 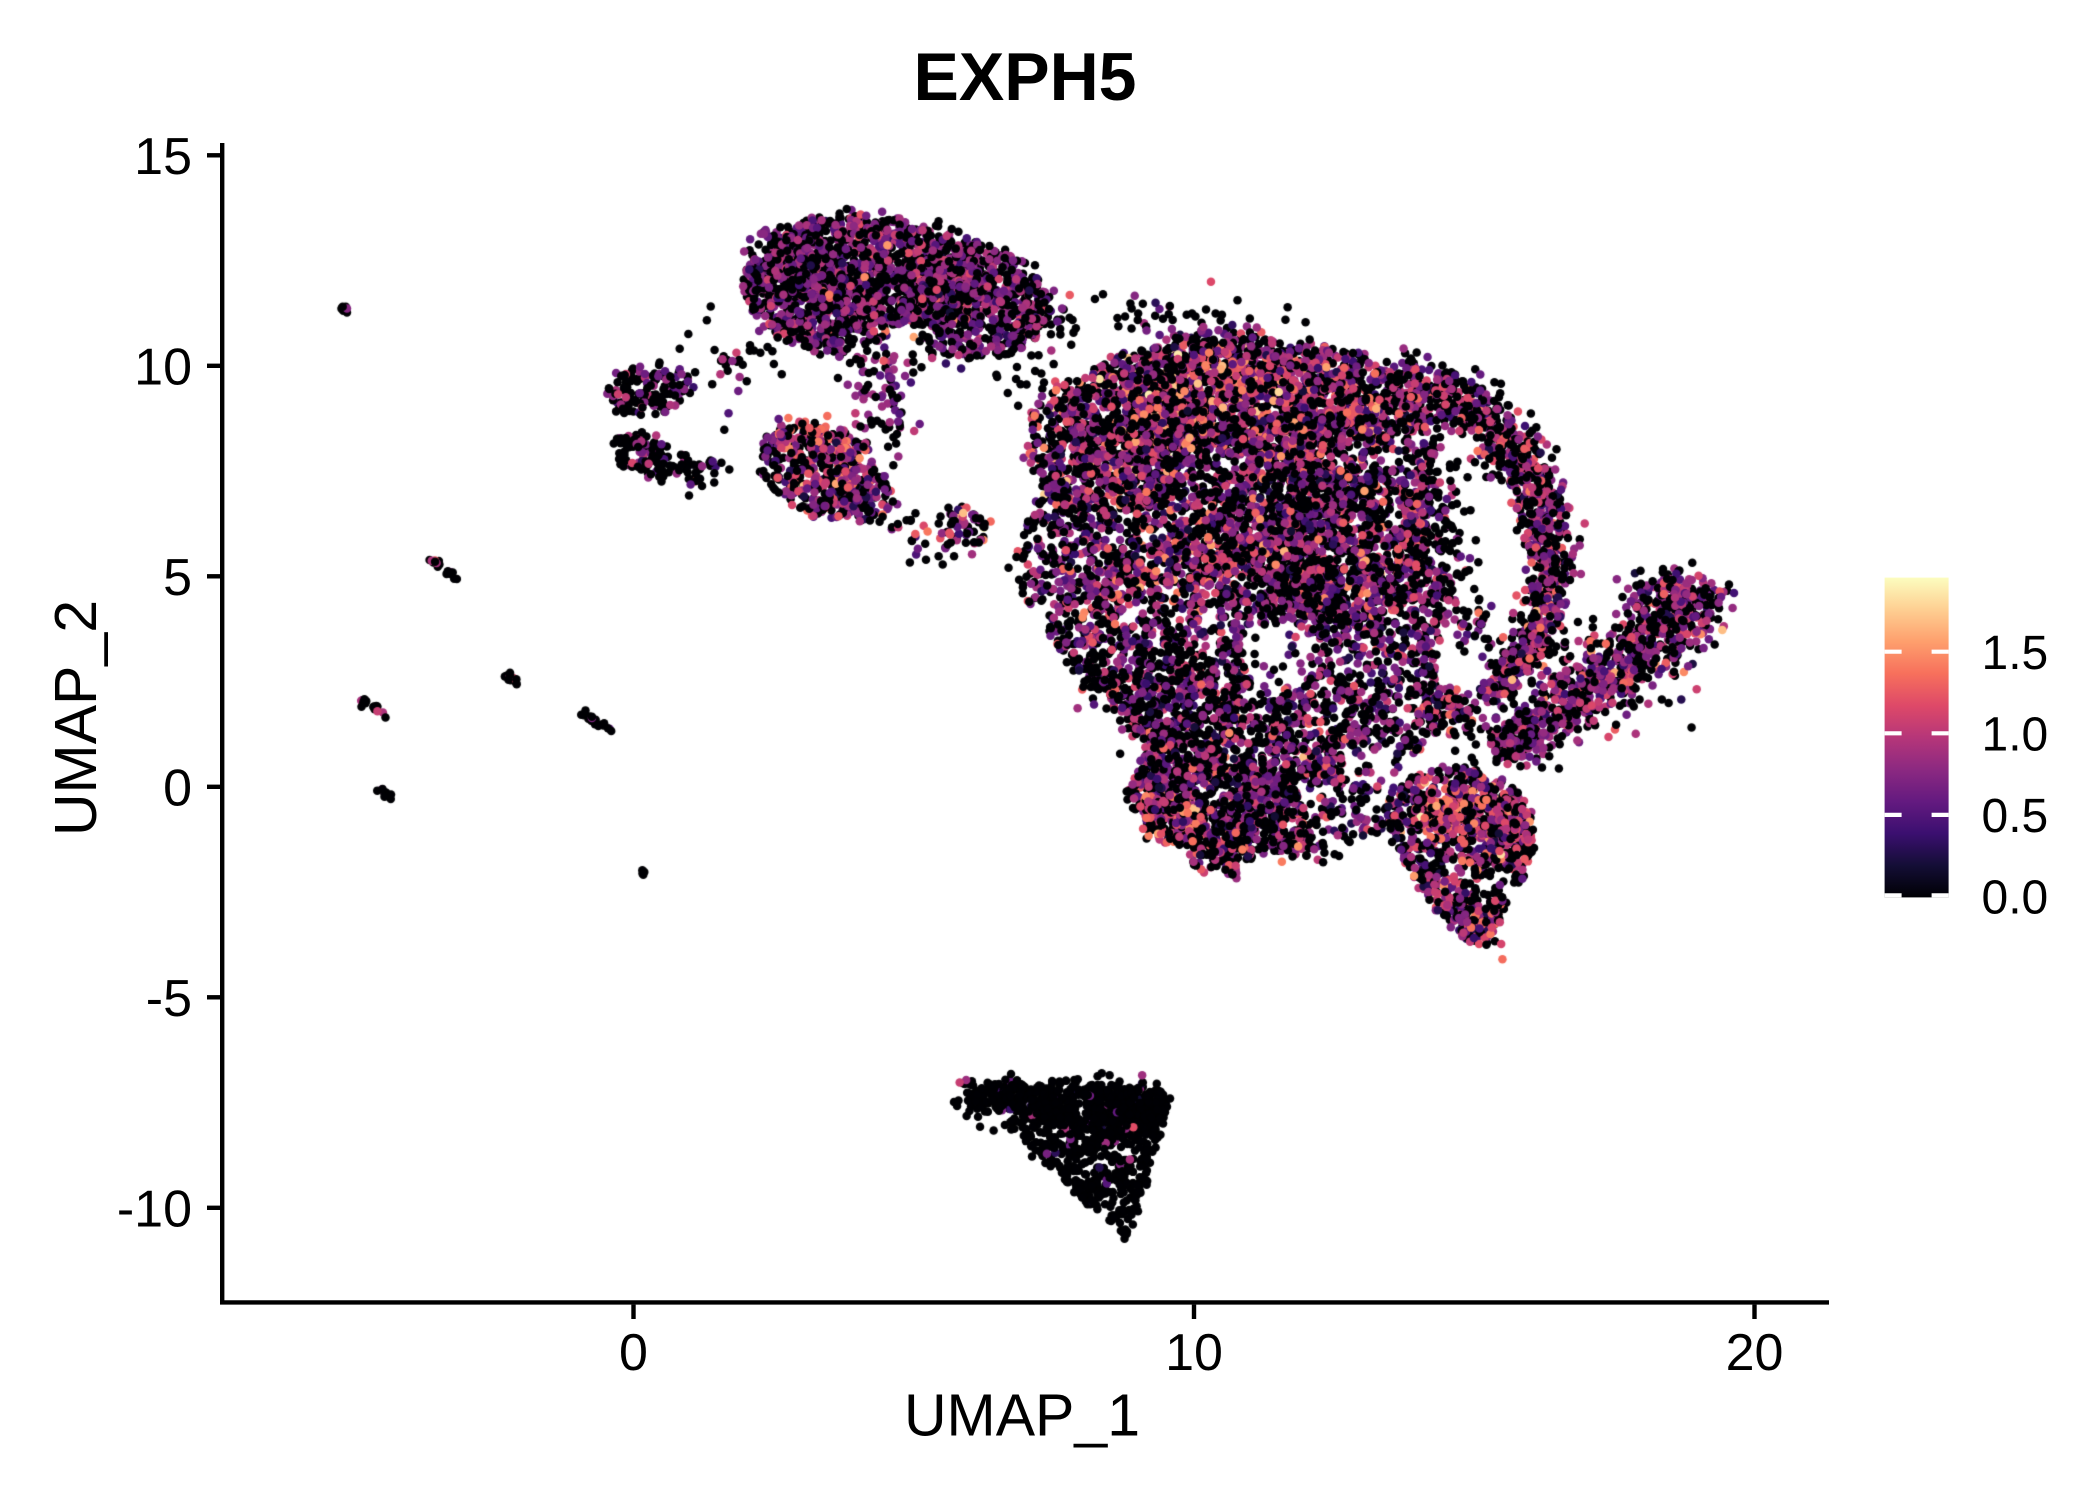 I want to click on svg-text: UMAP_2, so click(x=76, y=718).